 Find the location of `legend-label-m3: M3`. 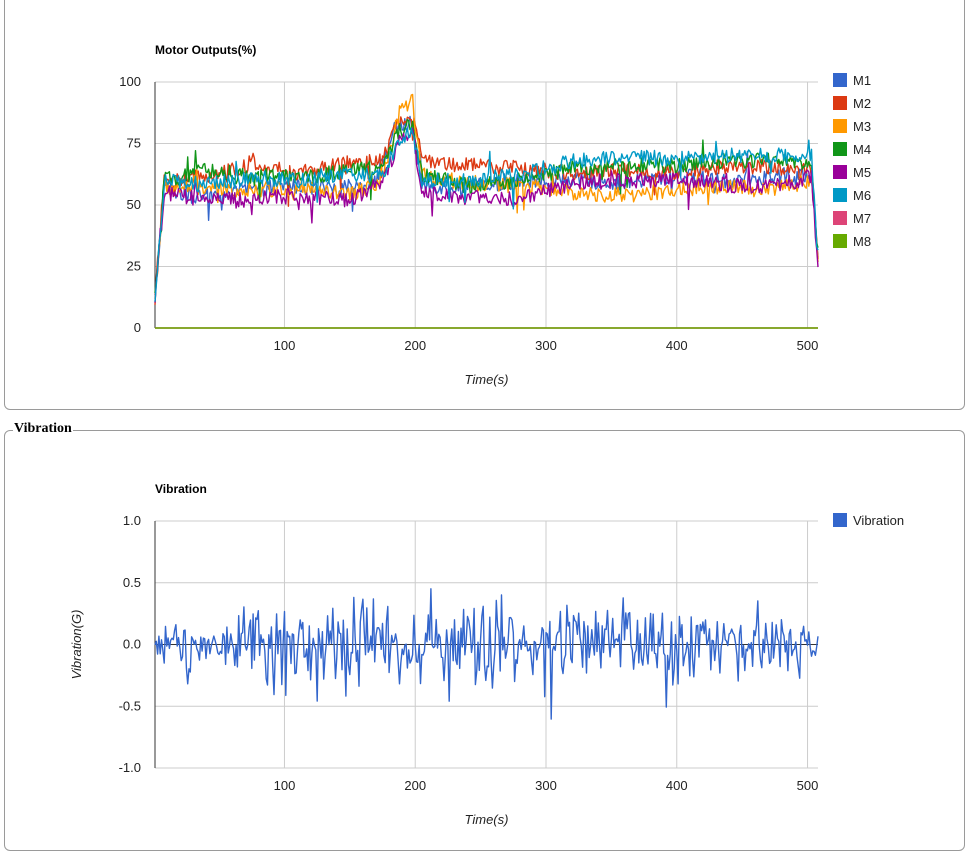

legend-label-m3: M3 is located at coordinates (862, 126).